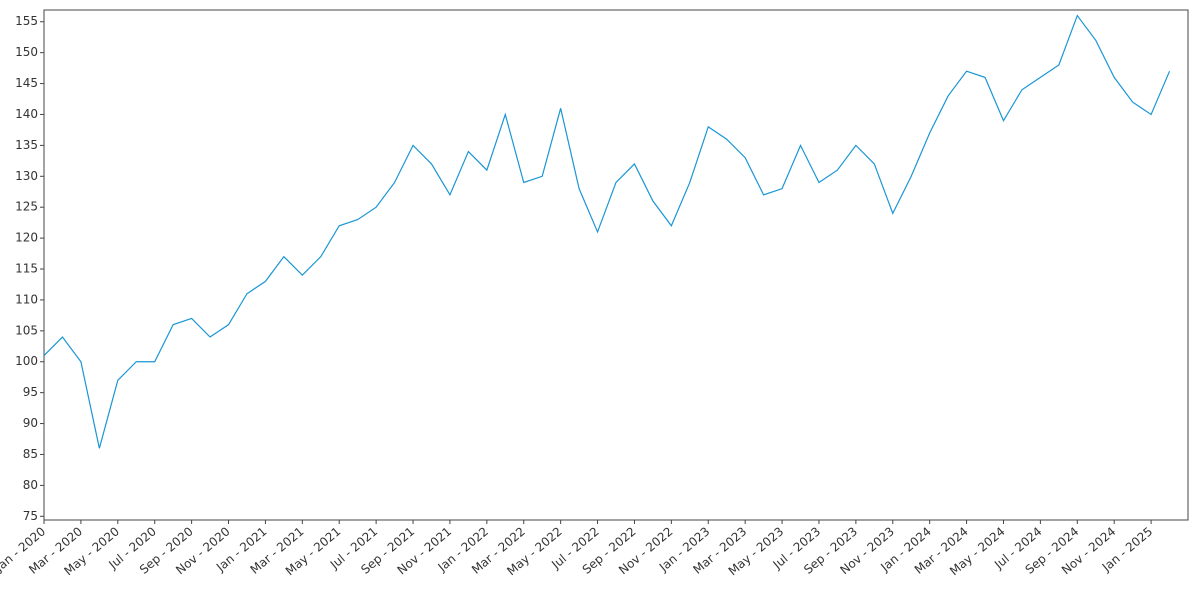  What do you see at coordinates (26, 299) in the screenshot?
I see `y-tick-label: 110` at bounding box center [26, 299].